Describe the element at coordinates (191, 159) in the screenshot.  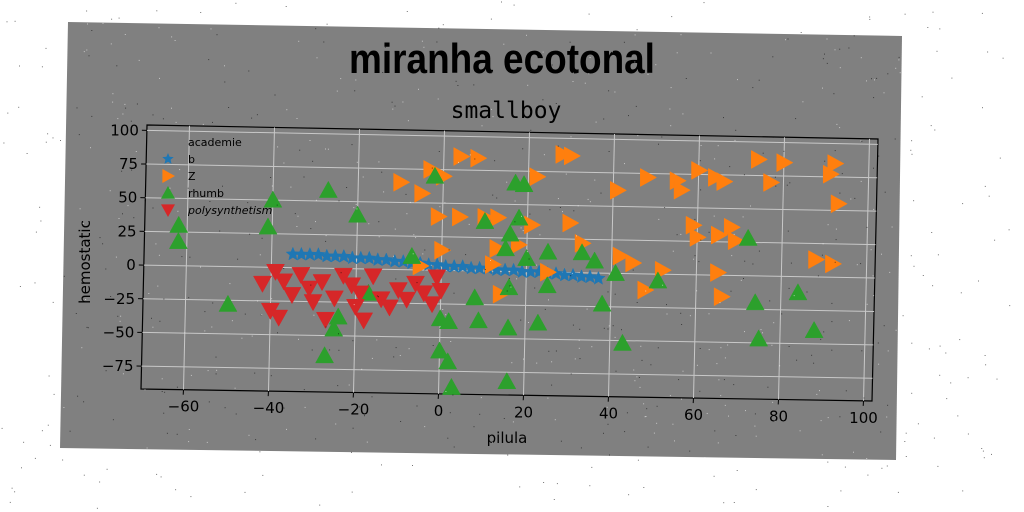
I see `legend-label-b: b` at that location.